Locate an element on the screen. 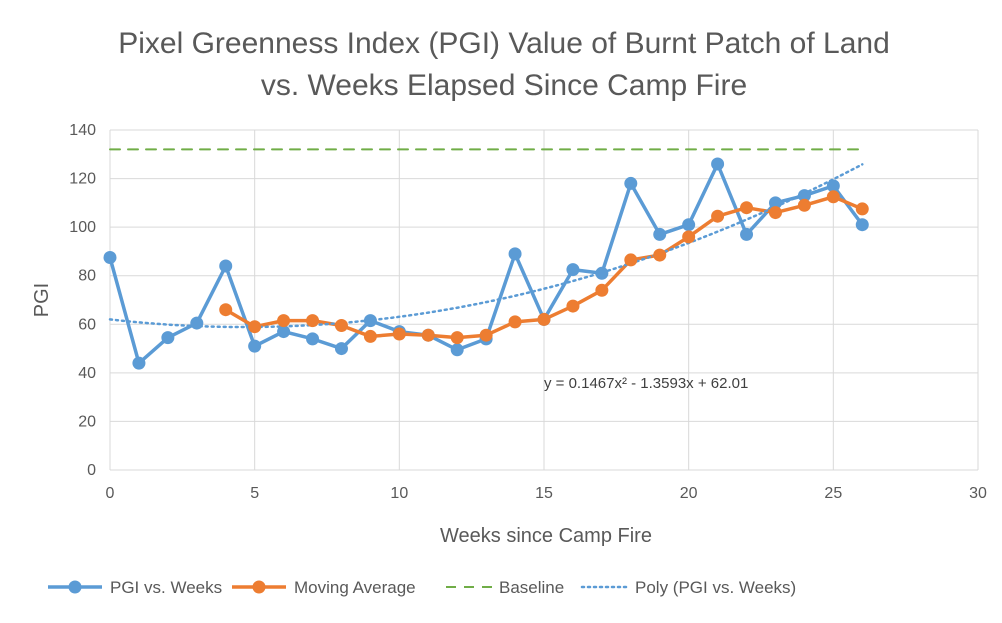 The height and width of the screenshot is (623, 1002). y-tick-label-80: 80 is located at coordinates (87, 276).